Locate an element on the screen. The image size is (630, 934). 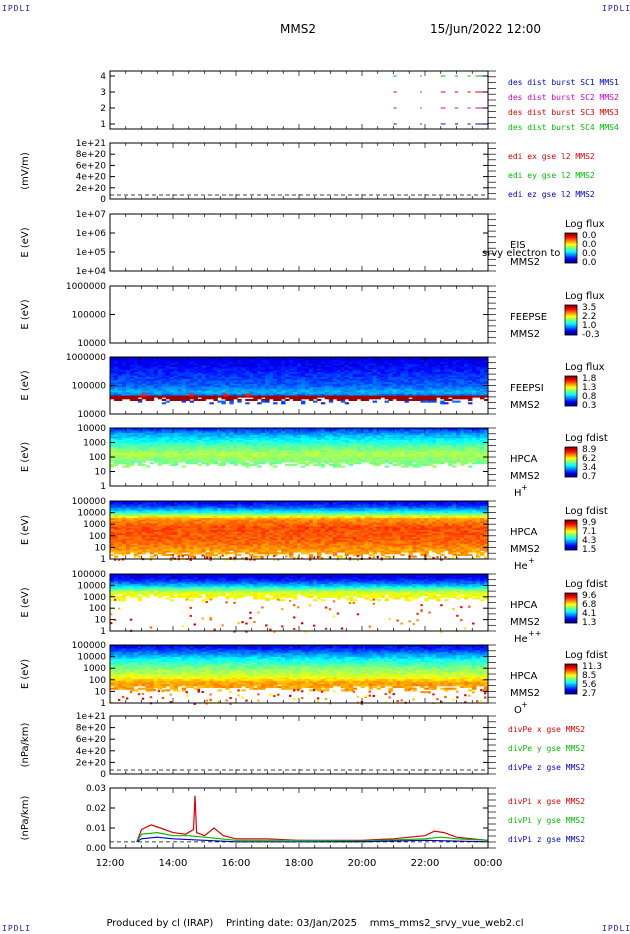
colorbar-frame is located at coordinates (571, 248).